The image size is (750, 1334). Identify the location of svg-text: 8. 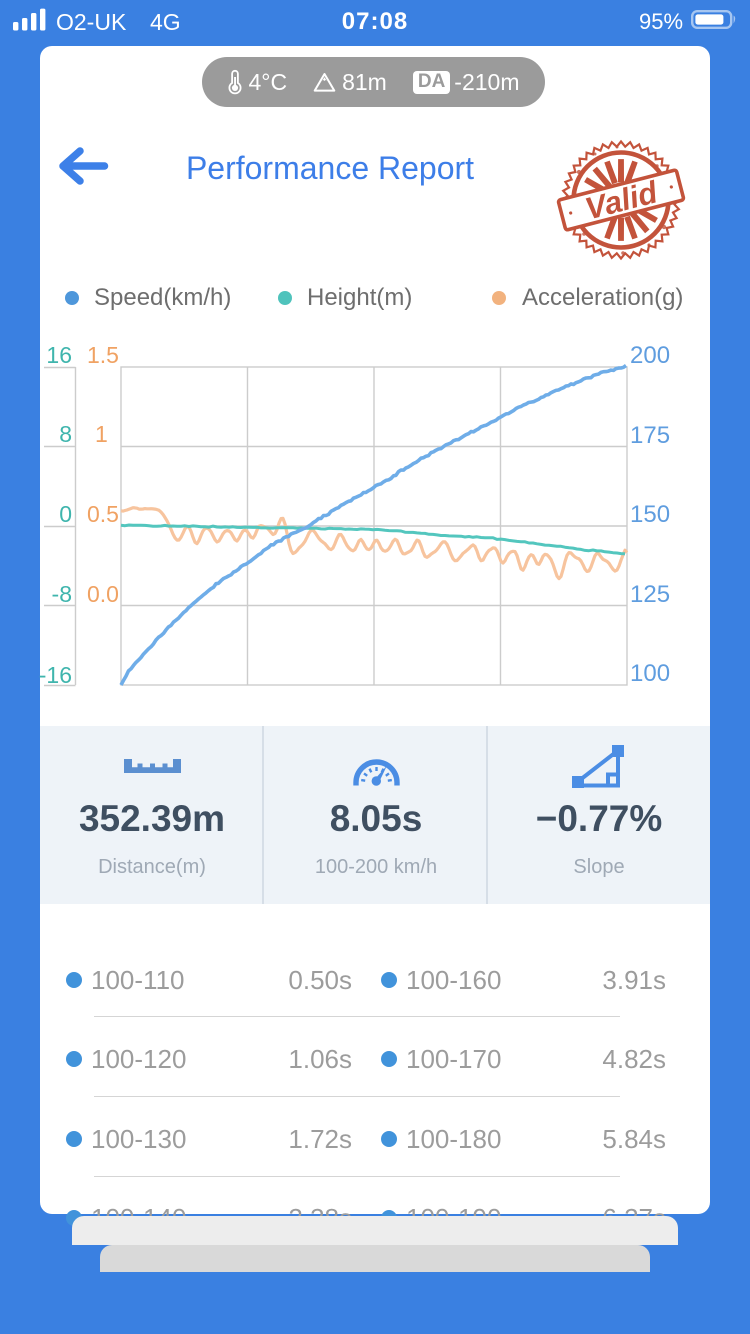
(65, 434).